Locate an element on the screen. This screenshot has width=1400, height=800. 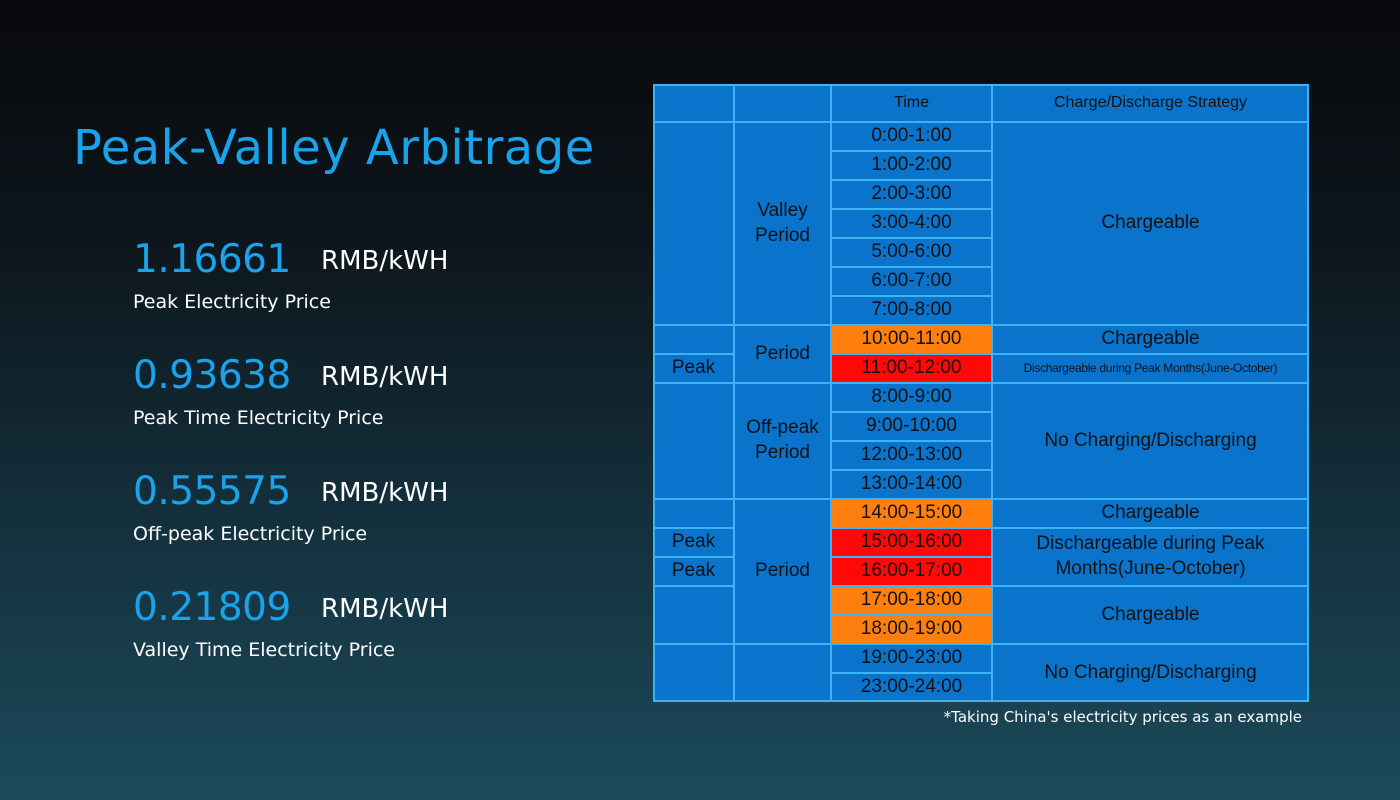
time-slot: 6:00-7:00 is located at coordinates (911, 281).